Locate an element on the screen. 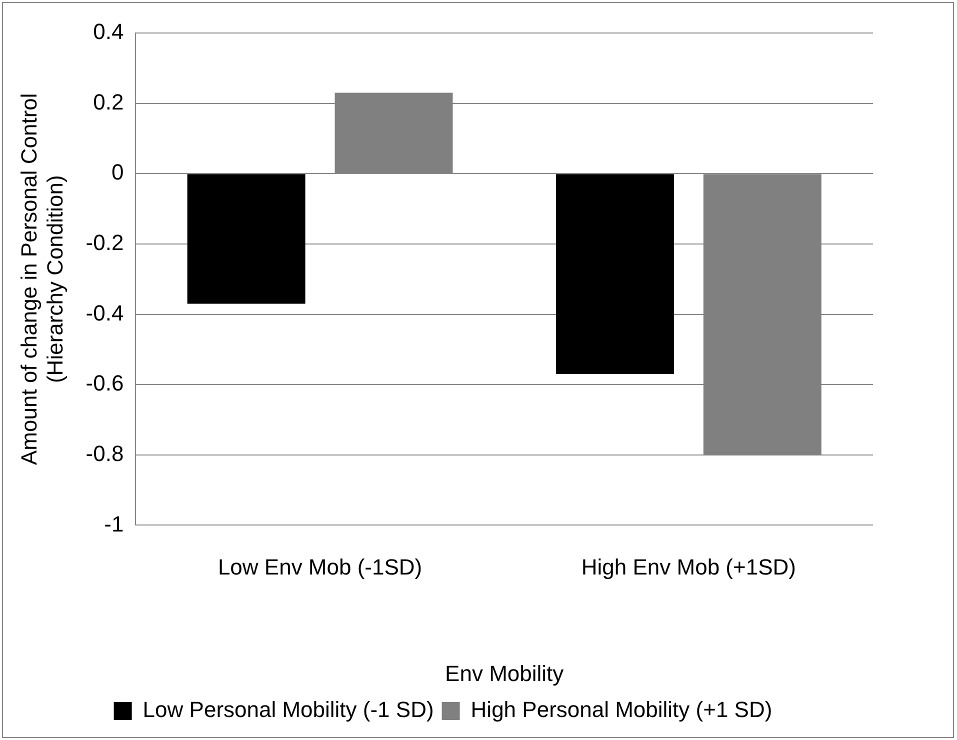 The image size is (957, 740). y-tick-label: 0.2 is located at coordinates (108, 101).